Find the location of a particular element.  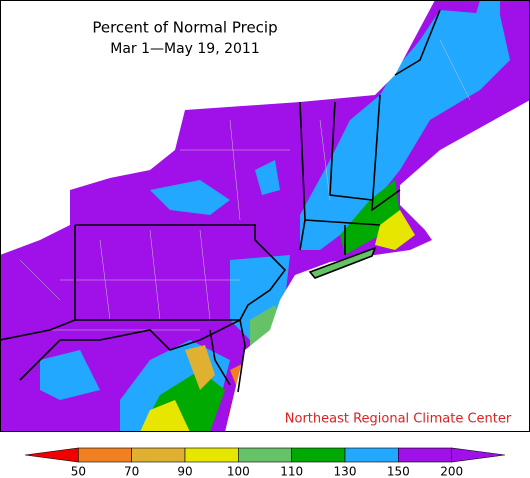

colorbar-arrow-high is located at coordinates (478, 455).